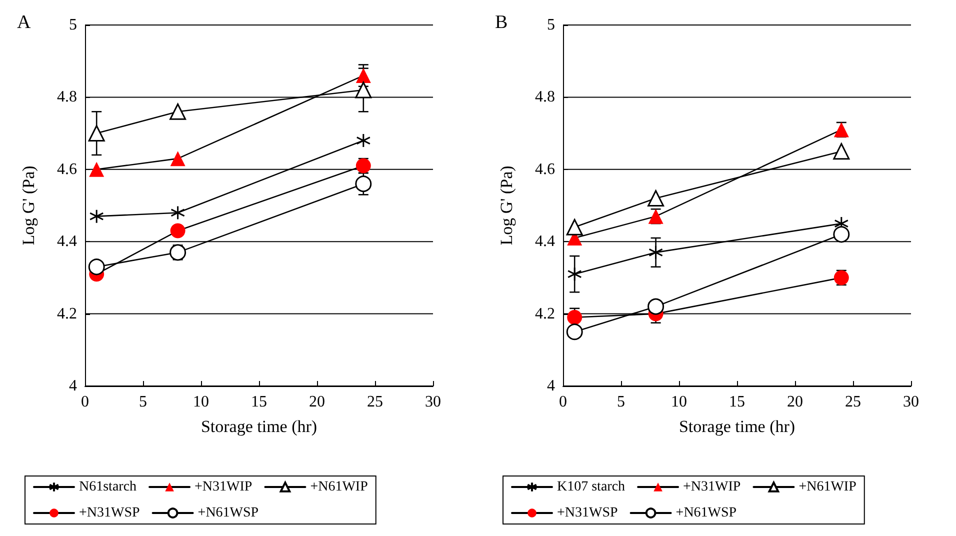 The width and height of the screenshot is (956, 536). What do you see at coordinates (501, 22) in the screenshot?
I see `chart-title: B` at bounding box center [501, 22].